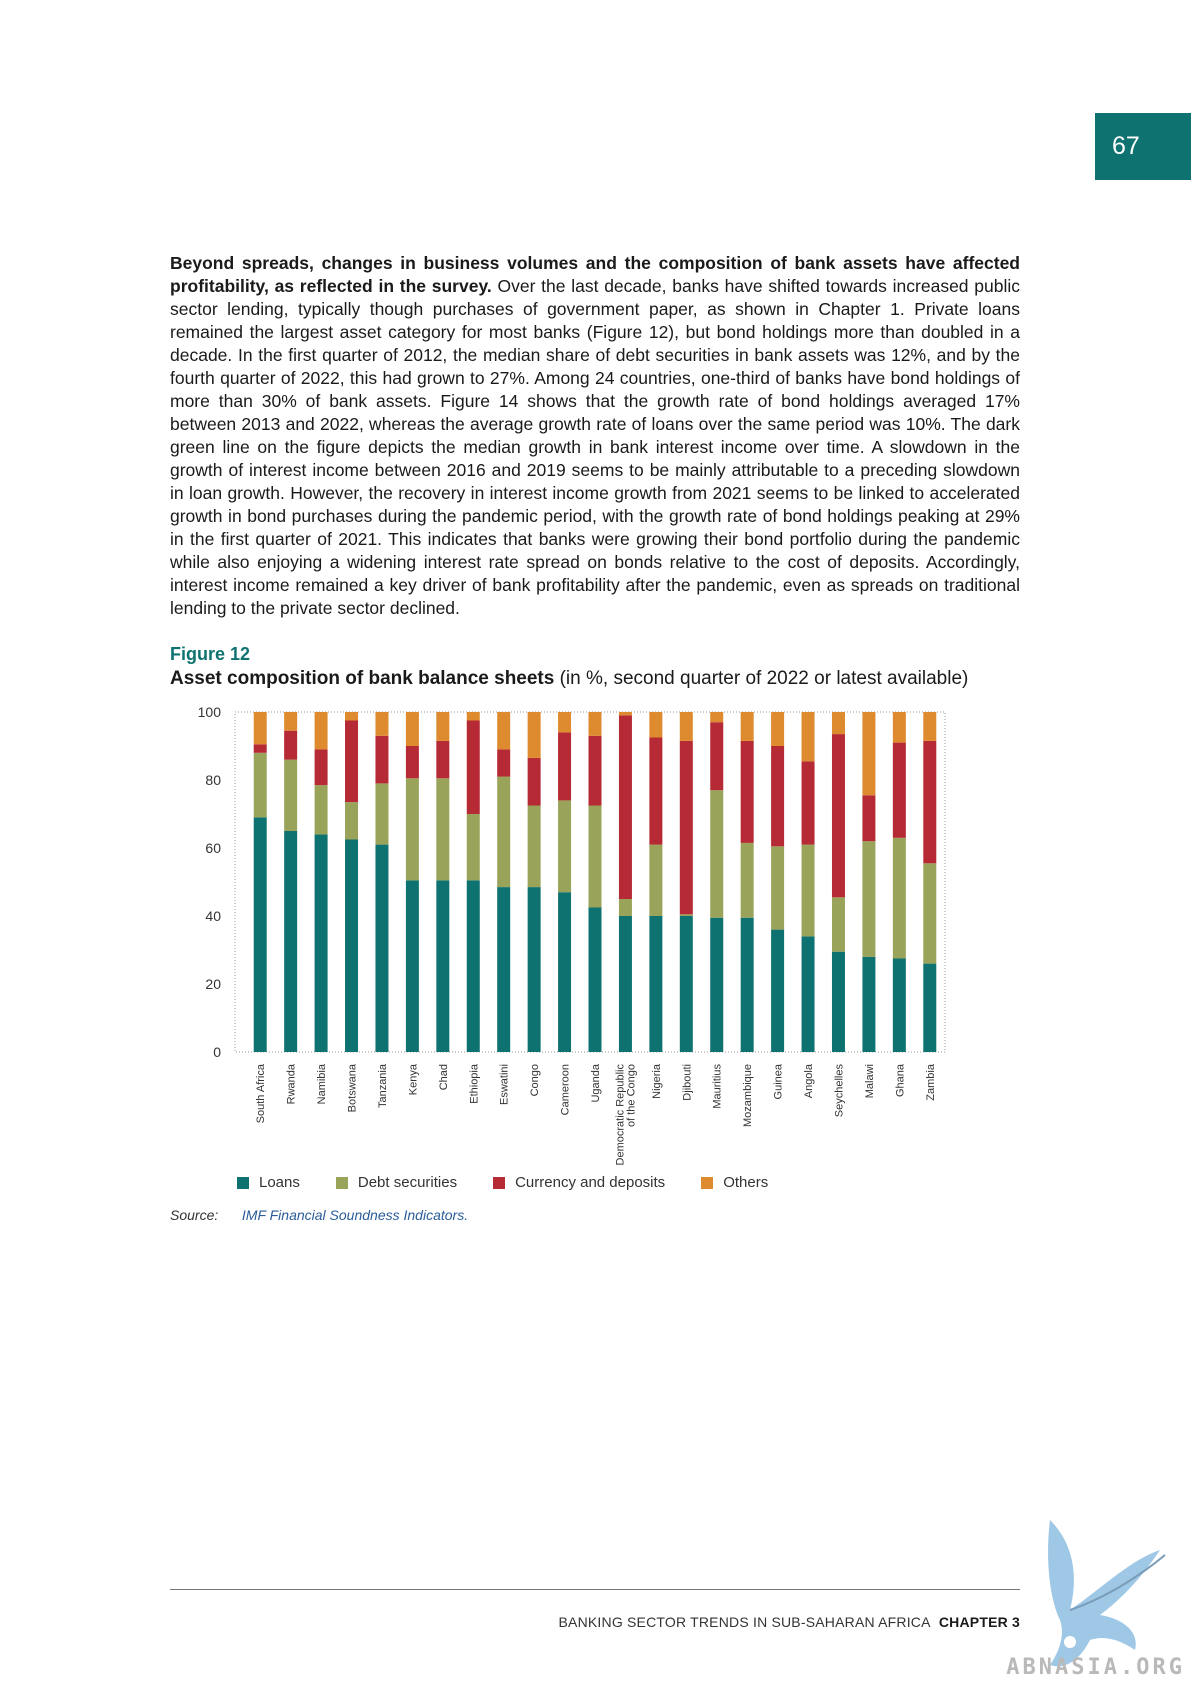 The image size is (1191, 1684). What do you see at coordinates (474, 1083) in the screenshot?
I see `x-category-label: Ethiopia` at bounding box center [474, 1083].